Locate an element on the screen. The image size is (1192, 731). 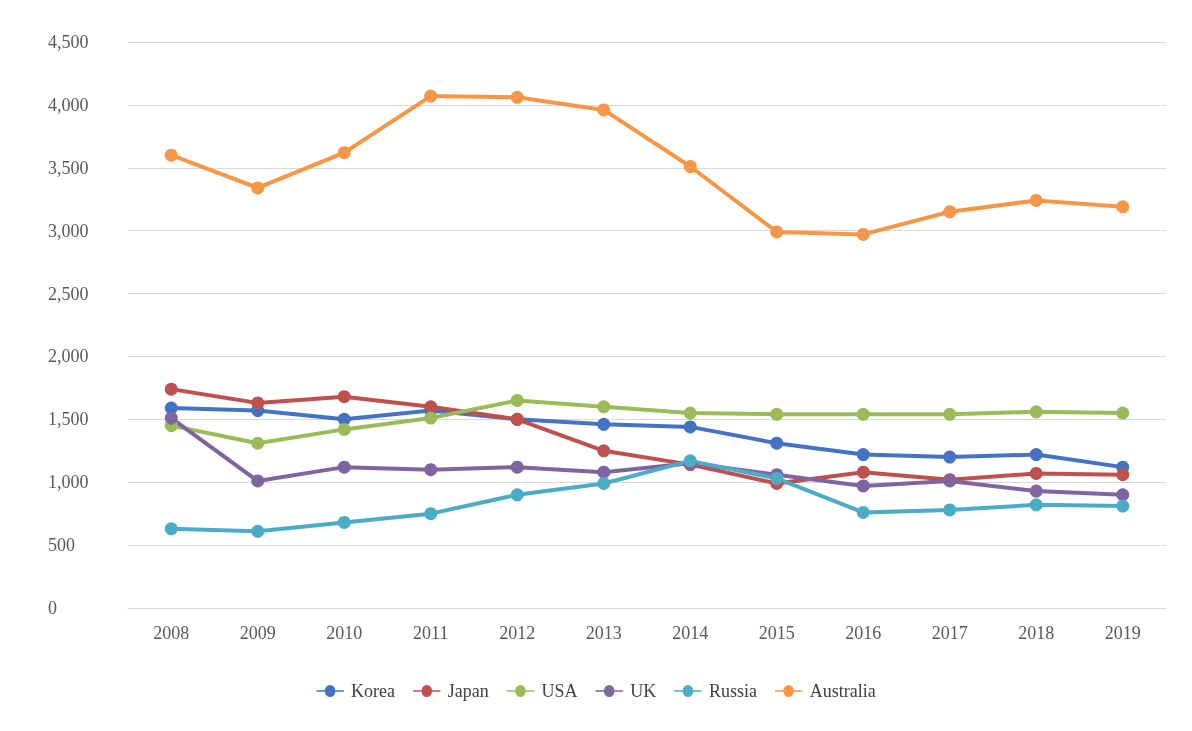
legend-label: Australia is located at coordinates (842, 691).